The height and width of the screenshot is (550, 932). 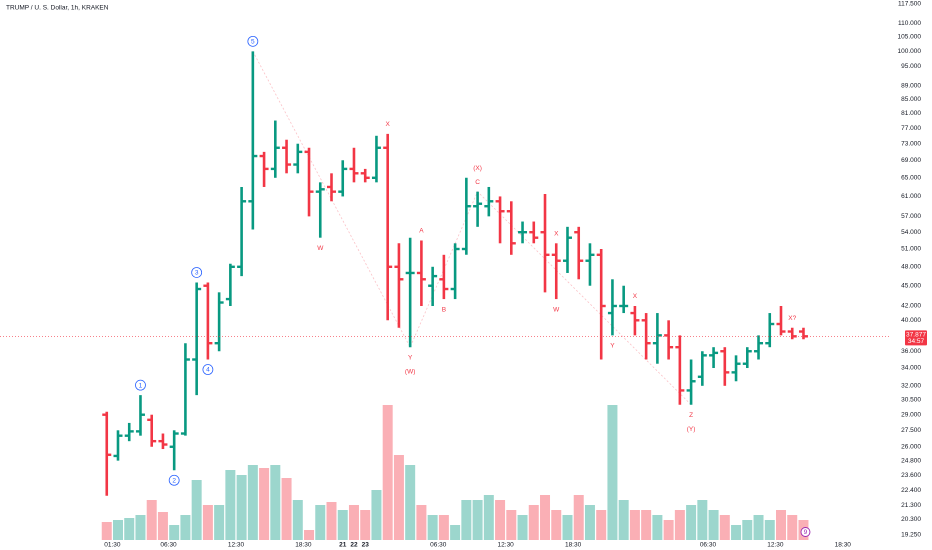 I want to click on x-tick-label: 22, so click(x=354, y=545).